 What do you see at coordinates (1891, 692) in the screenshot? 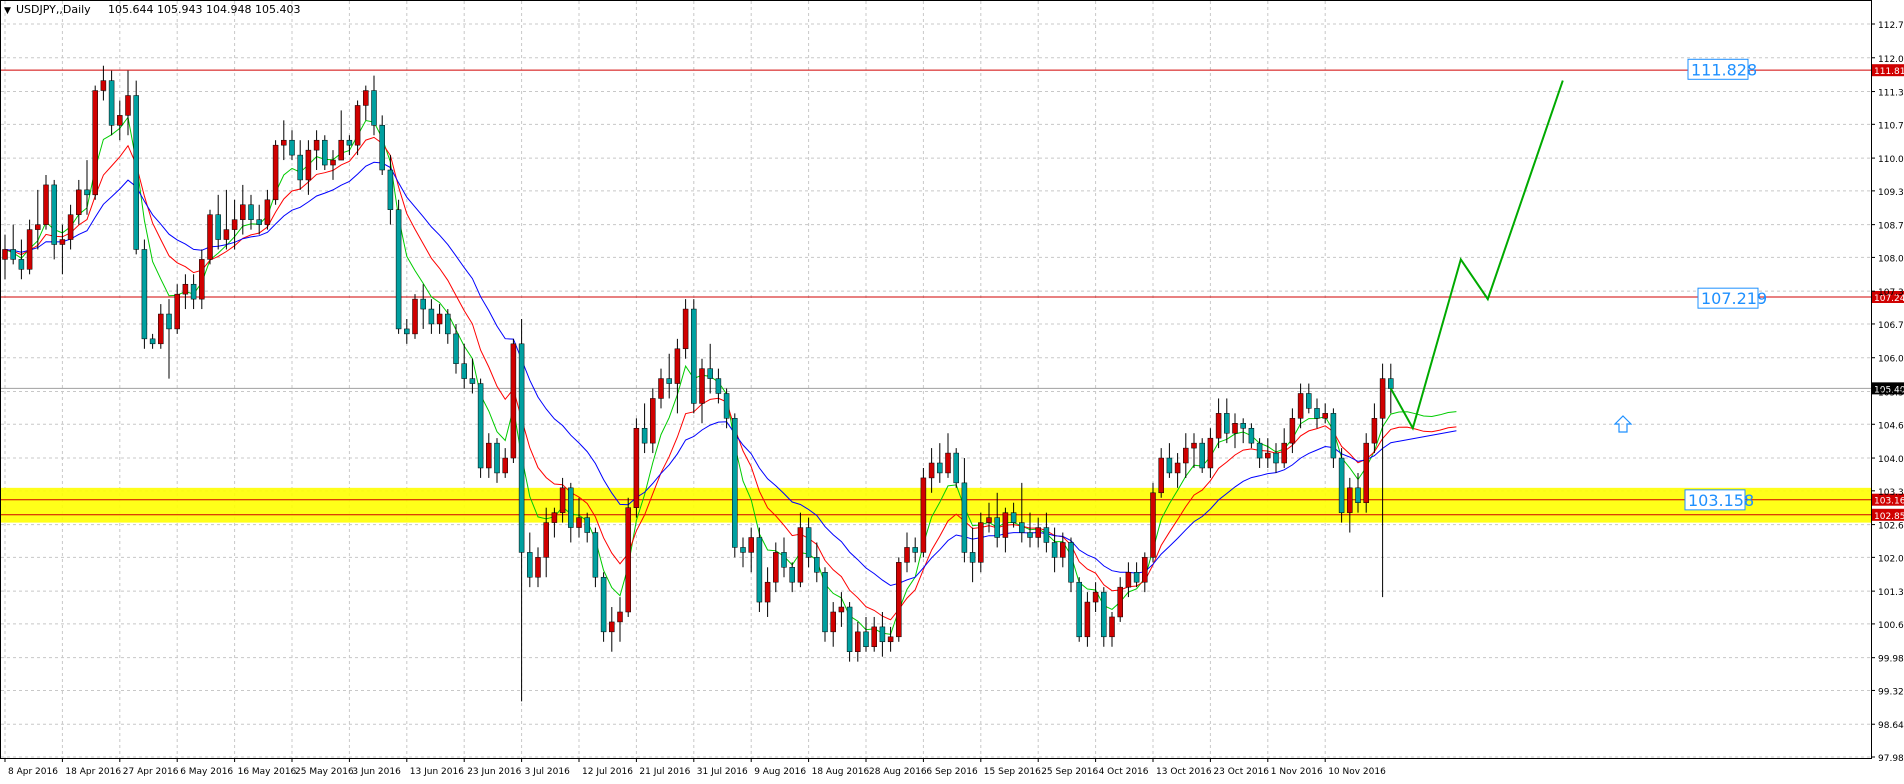
I see `y-tick-label: 99.320` at bounding box center [1891, 692].